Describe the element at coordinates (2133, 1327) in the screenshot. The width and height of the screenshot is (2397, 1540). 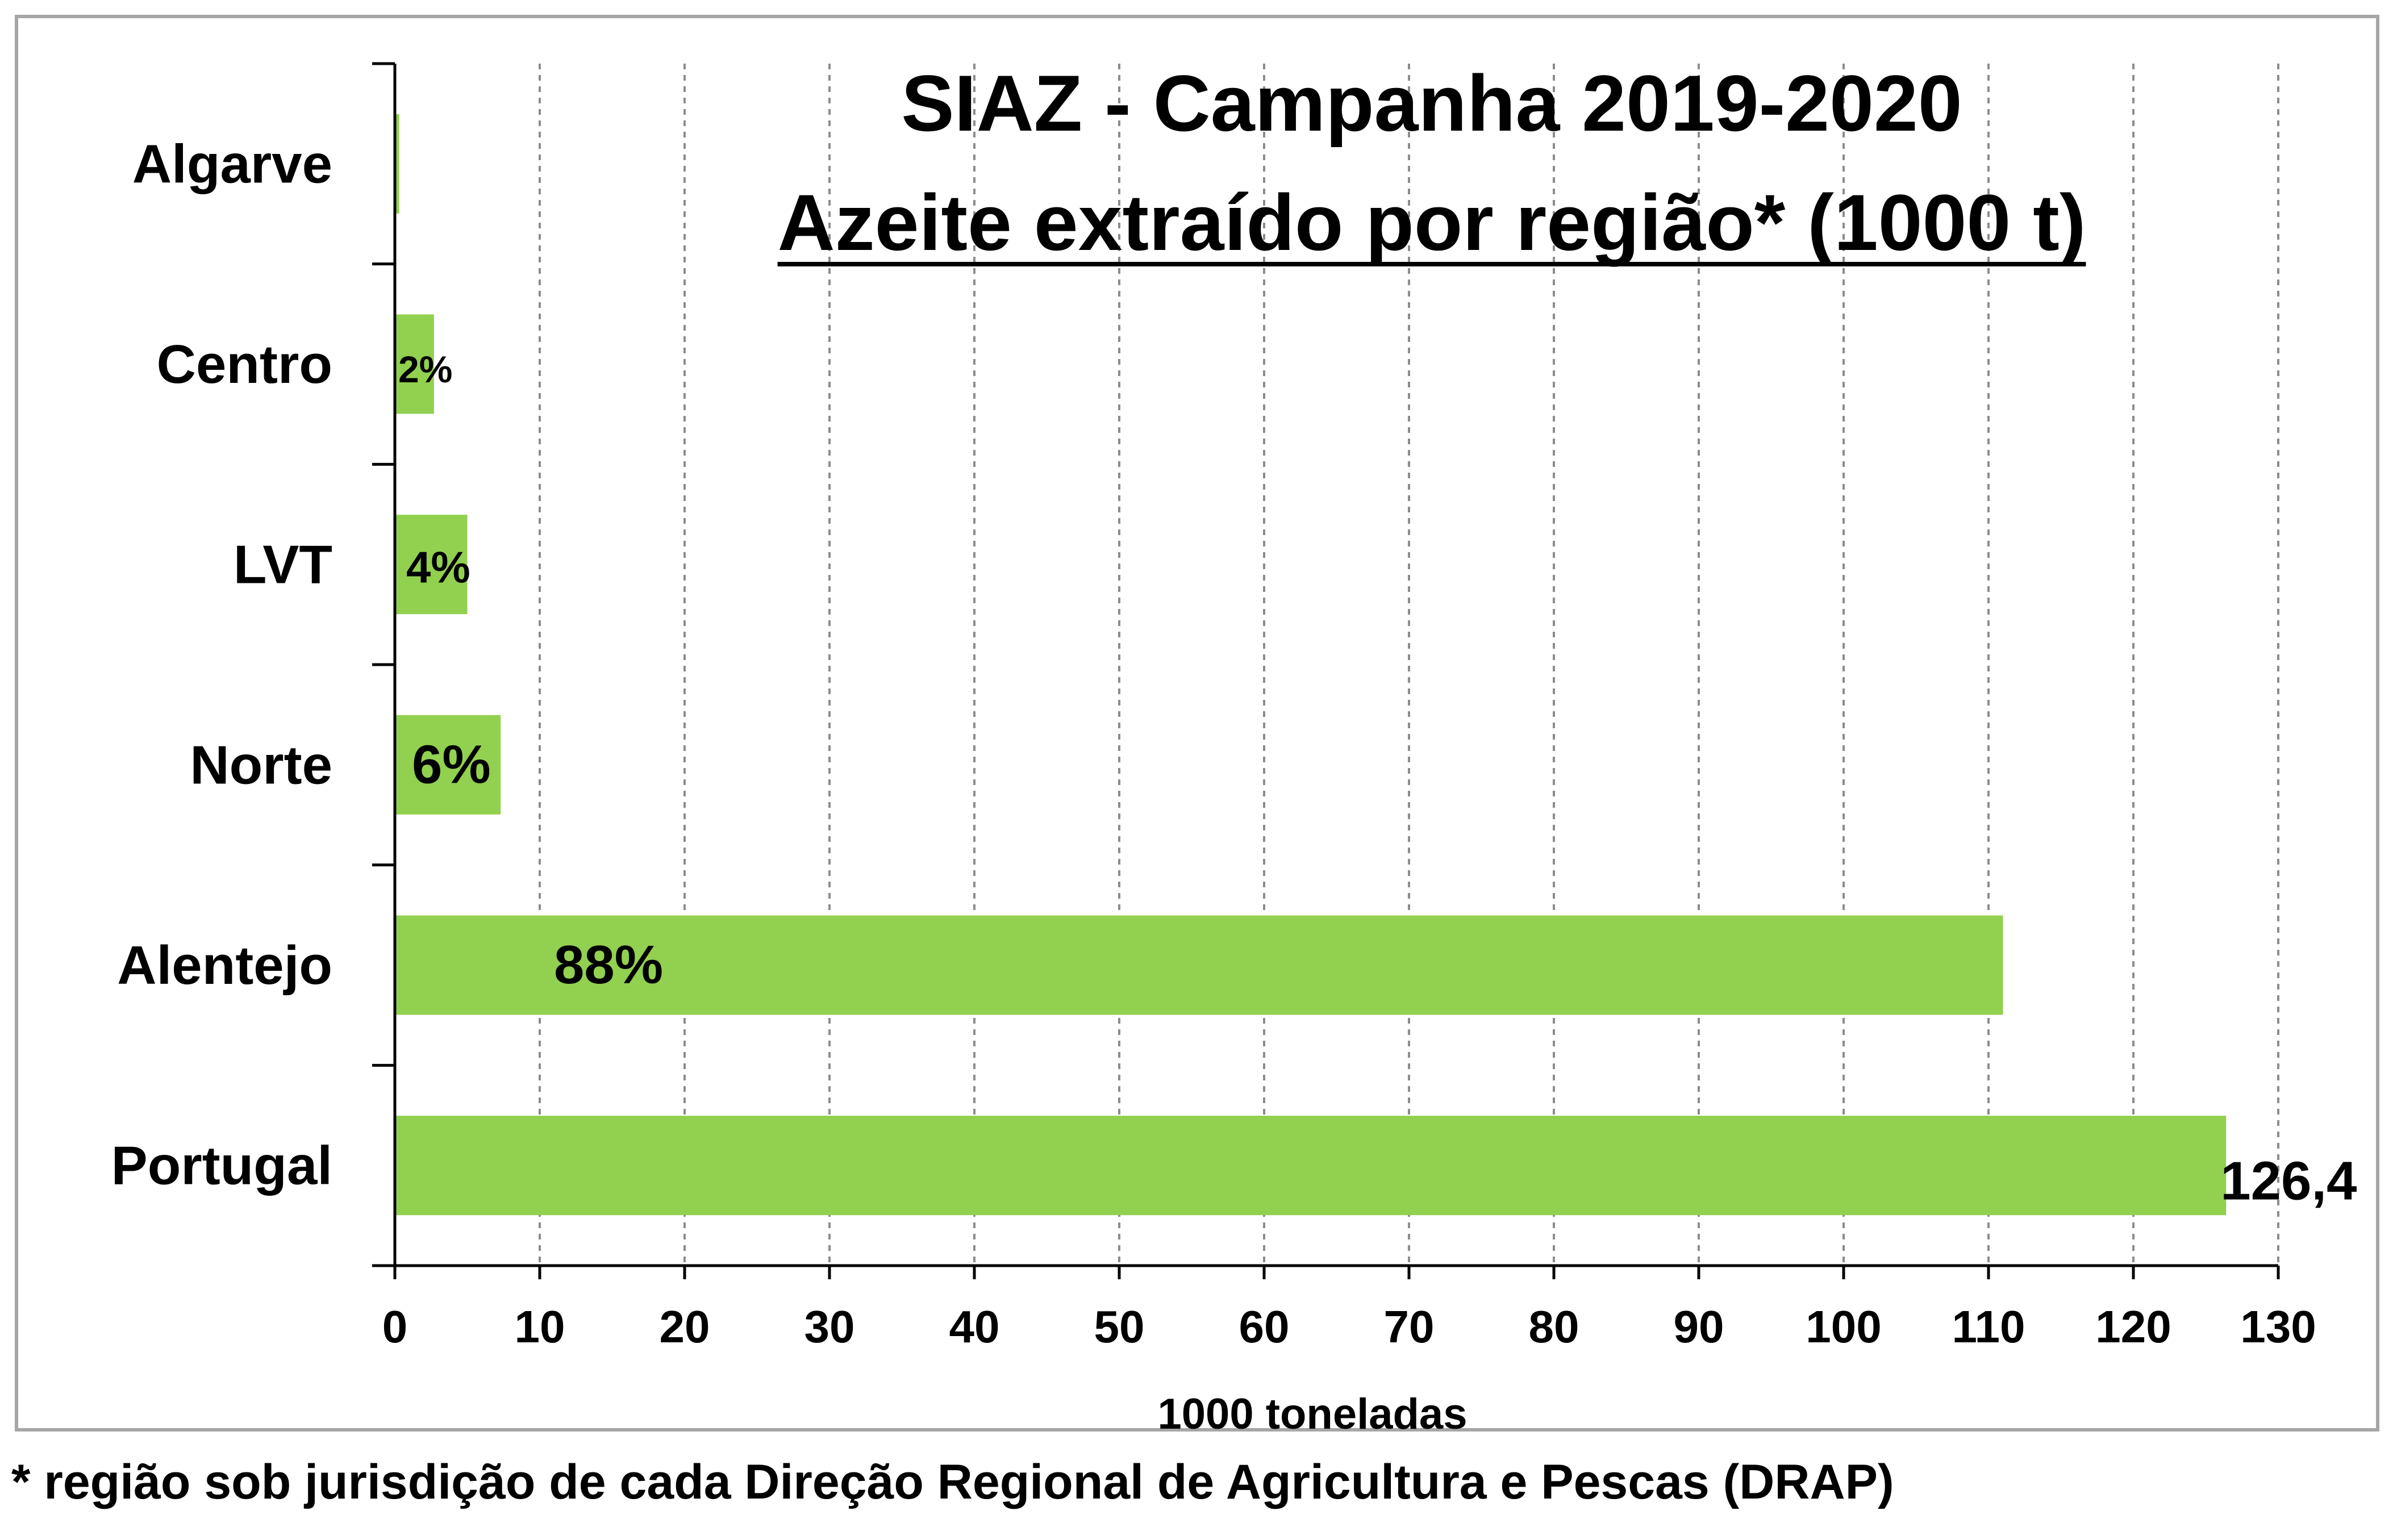
I see `x-tick-label: 120` at that location.